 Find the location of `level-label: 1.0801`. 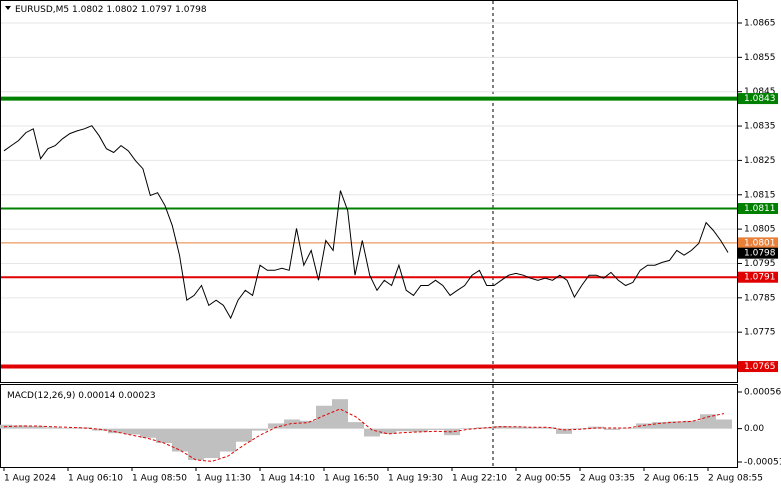

level-label: 1.0801 is located at coordinates (760, 243).